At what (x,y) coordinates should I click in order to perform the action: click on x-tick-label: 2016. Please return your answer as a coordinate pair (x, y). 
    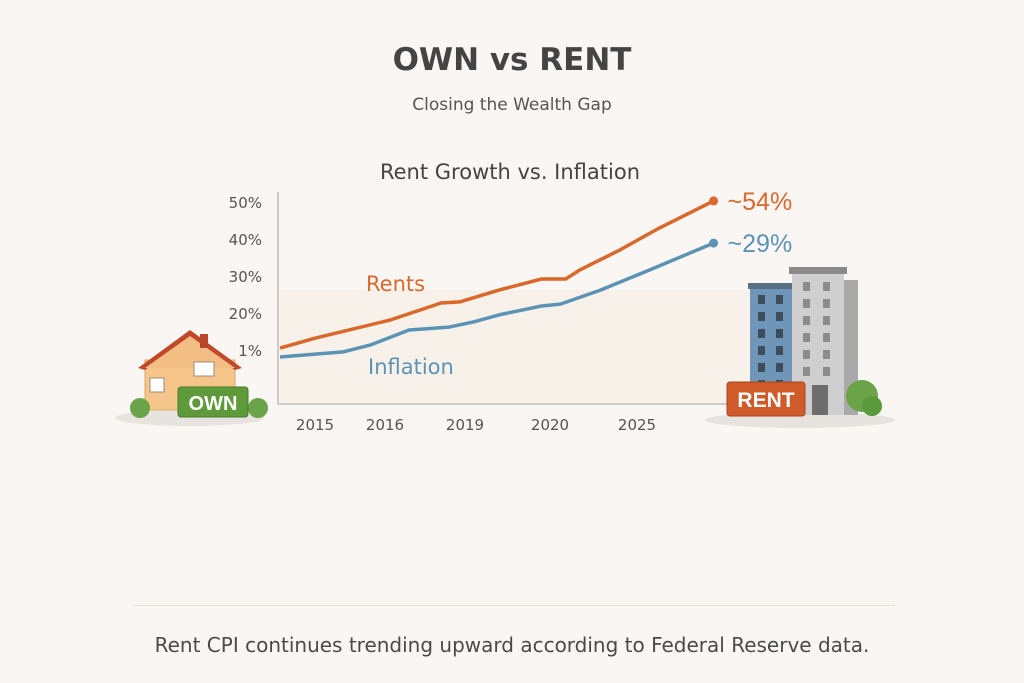
    Looking at the image, I should click on (385, 425).